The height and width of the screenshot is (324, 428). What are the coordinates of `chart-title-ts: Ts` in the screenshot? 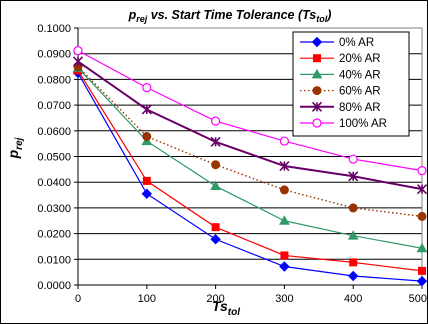 It's located at (309, 15).